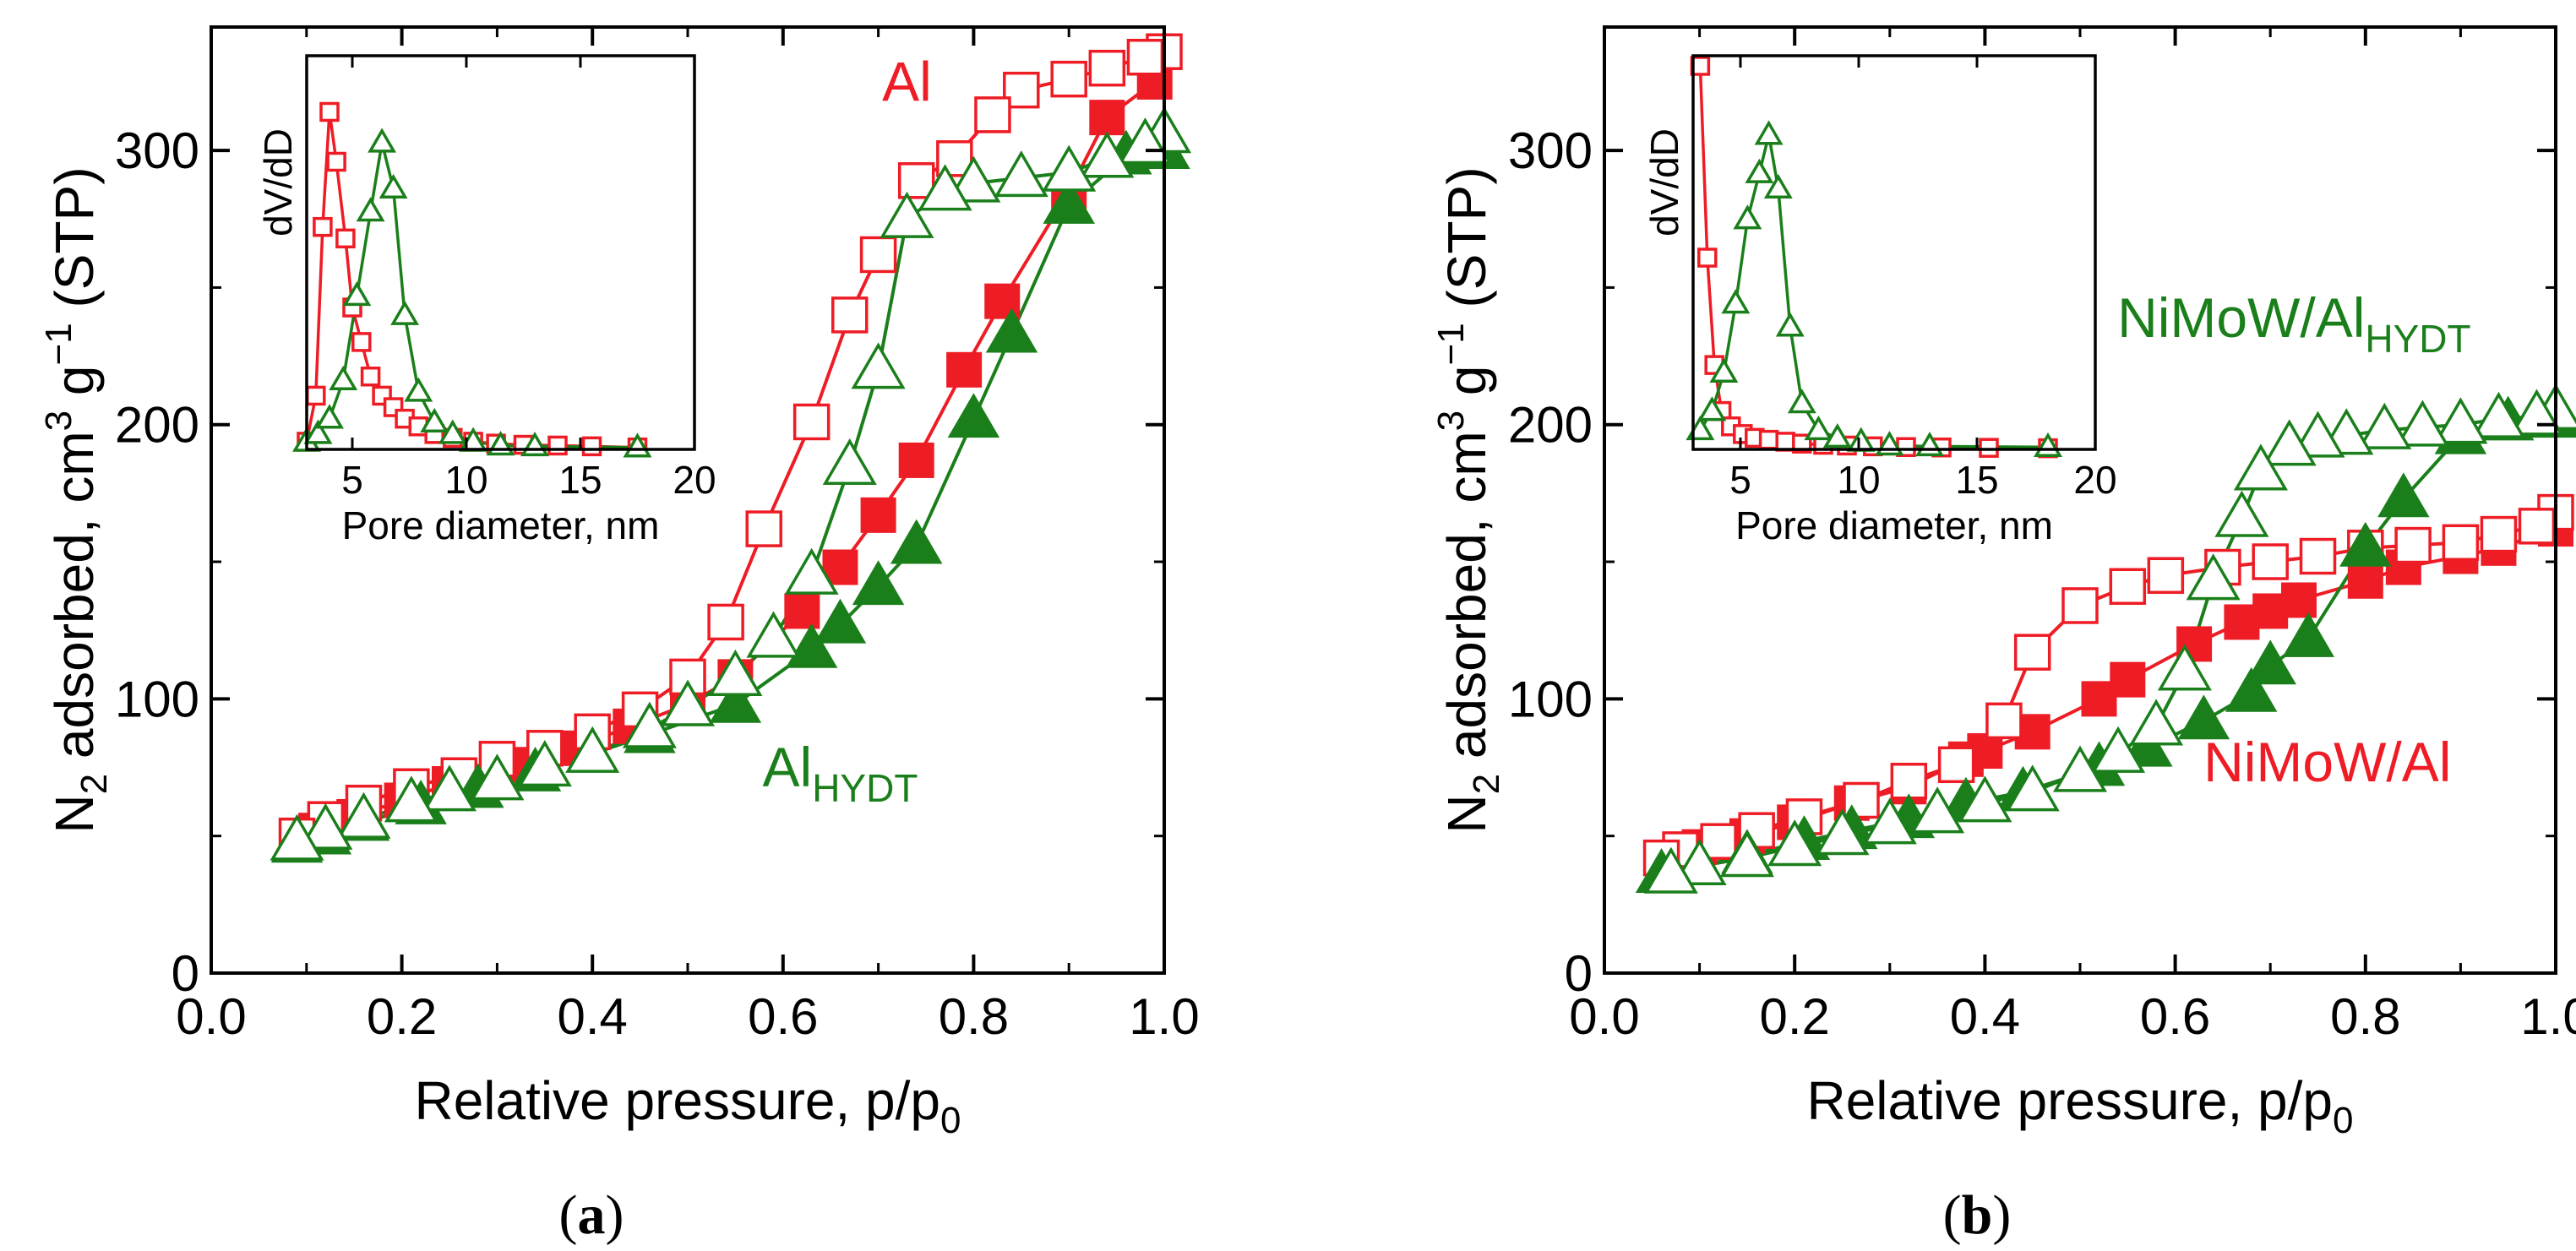 The width and height of the screenshot is (2576, 1251). Describe the element at coordinates (185, 973) in the screenshot. I see `panel-a-y-tick-label-0: 0` at that location.